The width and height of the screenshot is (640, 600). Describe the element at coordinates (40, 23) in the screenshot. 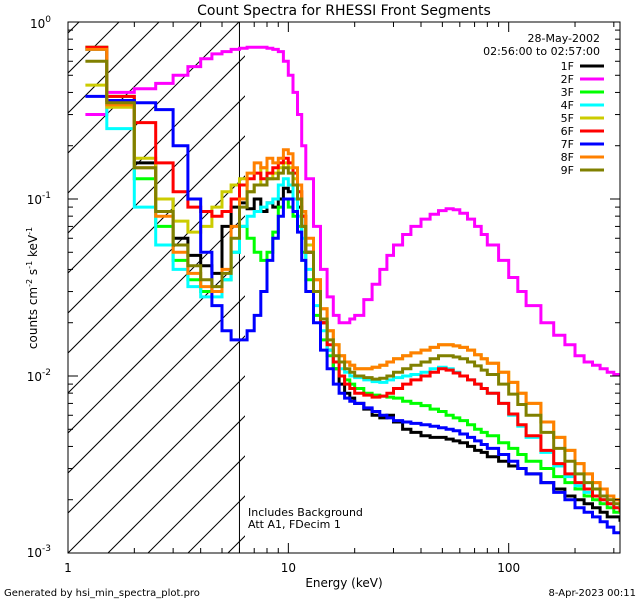

I see `y-tick-label: 10⁰` at that location.